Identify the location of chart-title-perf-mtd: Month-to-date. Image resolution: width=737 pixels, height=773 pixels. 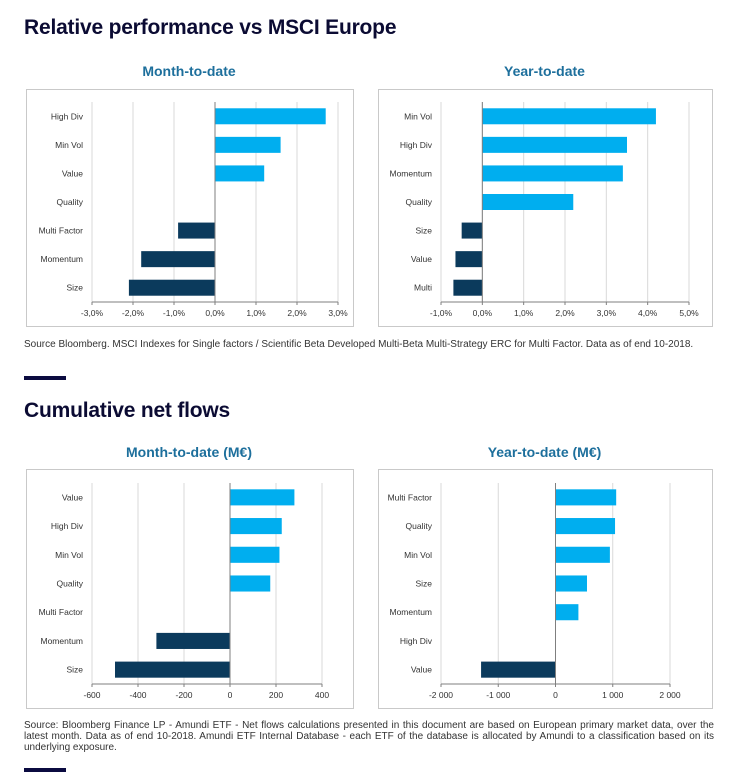
(189, 71).